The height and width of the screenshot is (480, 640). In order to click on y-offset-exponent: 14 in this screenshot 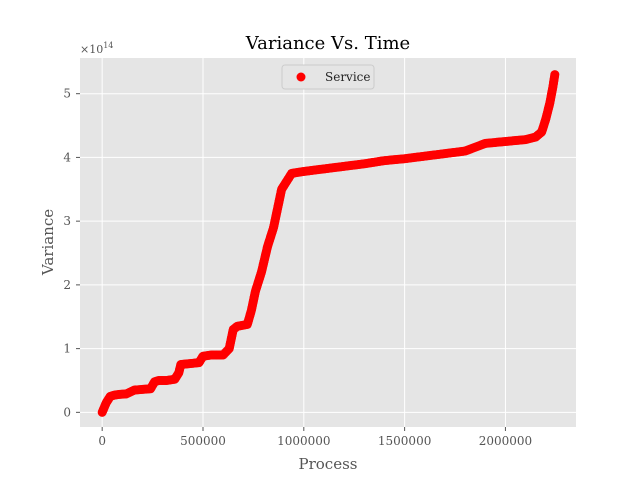, I will do `click(108, 45)`.